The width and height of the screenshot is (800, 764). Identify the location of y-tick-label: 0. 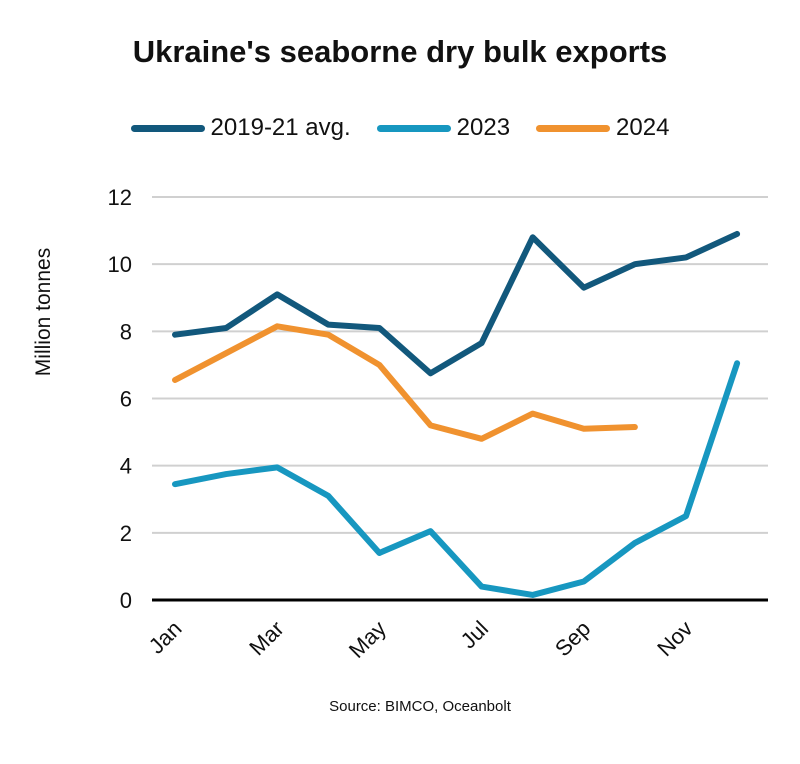
(126, 600).